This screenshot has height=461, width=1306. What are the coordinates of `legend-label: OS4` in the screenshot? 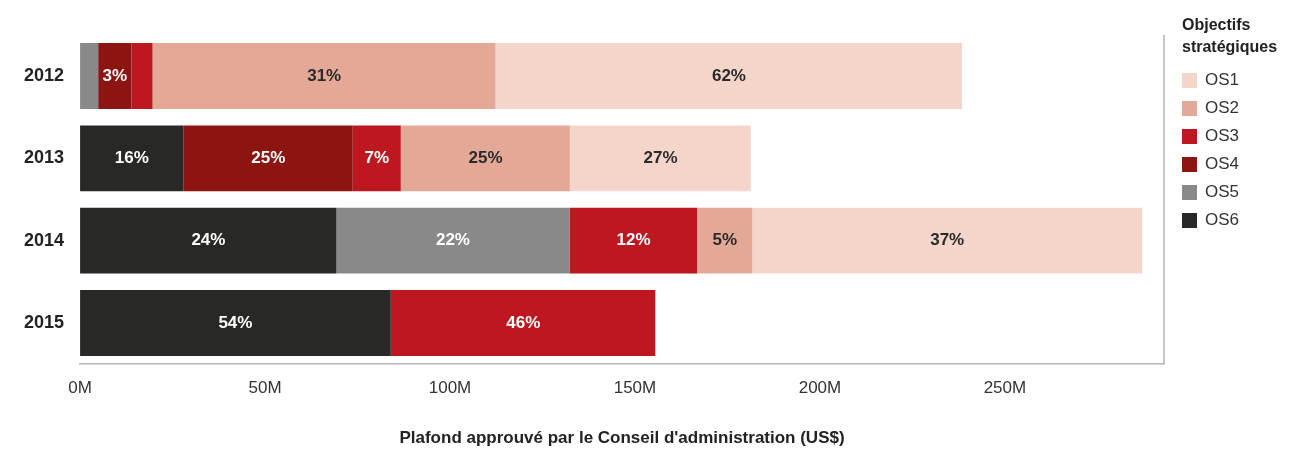 It's located at (1222, 164).